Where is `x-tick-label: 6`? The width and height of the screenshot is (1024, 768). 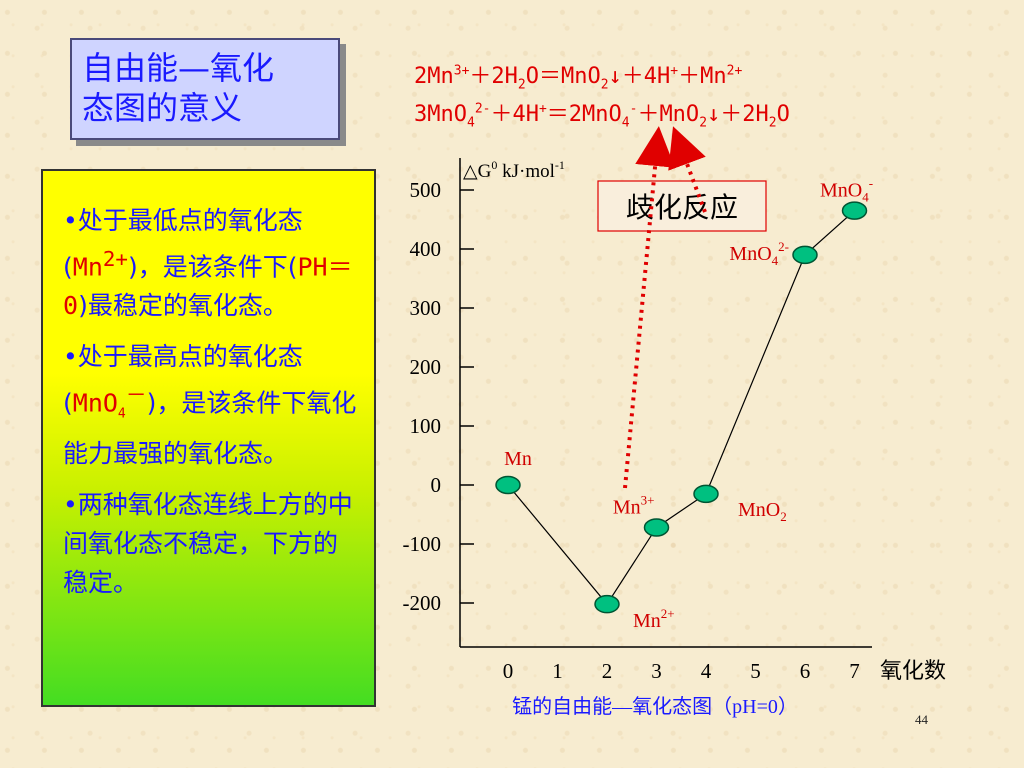
x-tick-label: 6 is located at coordinates (805, 671).